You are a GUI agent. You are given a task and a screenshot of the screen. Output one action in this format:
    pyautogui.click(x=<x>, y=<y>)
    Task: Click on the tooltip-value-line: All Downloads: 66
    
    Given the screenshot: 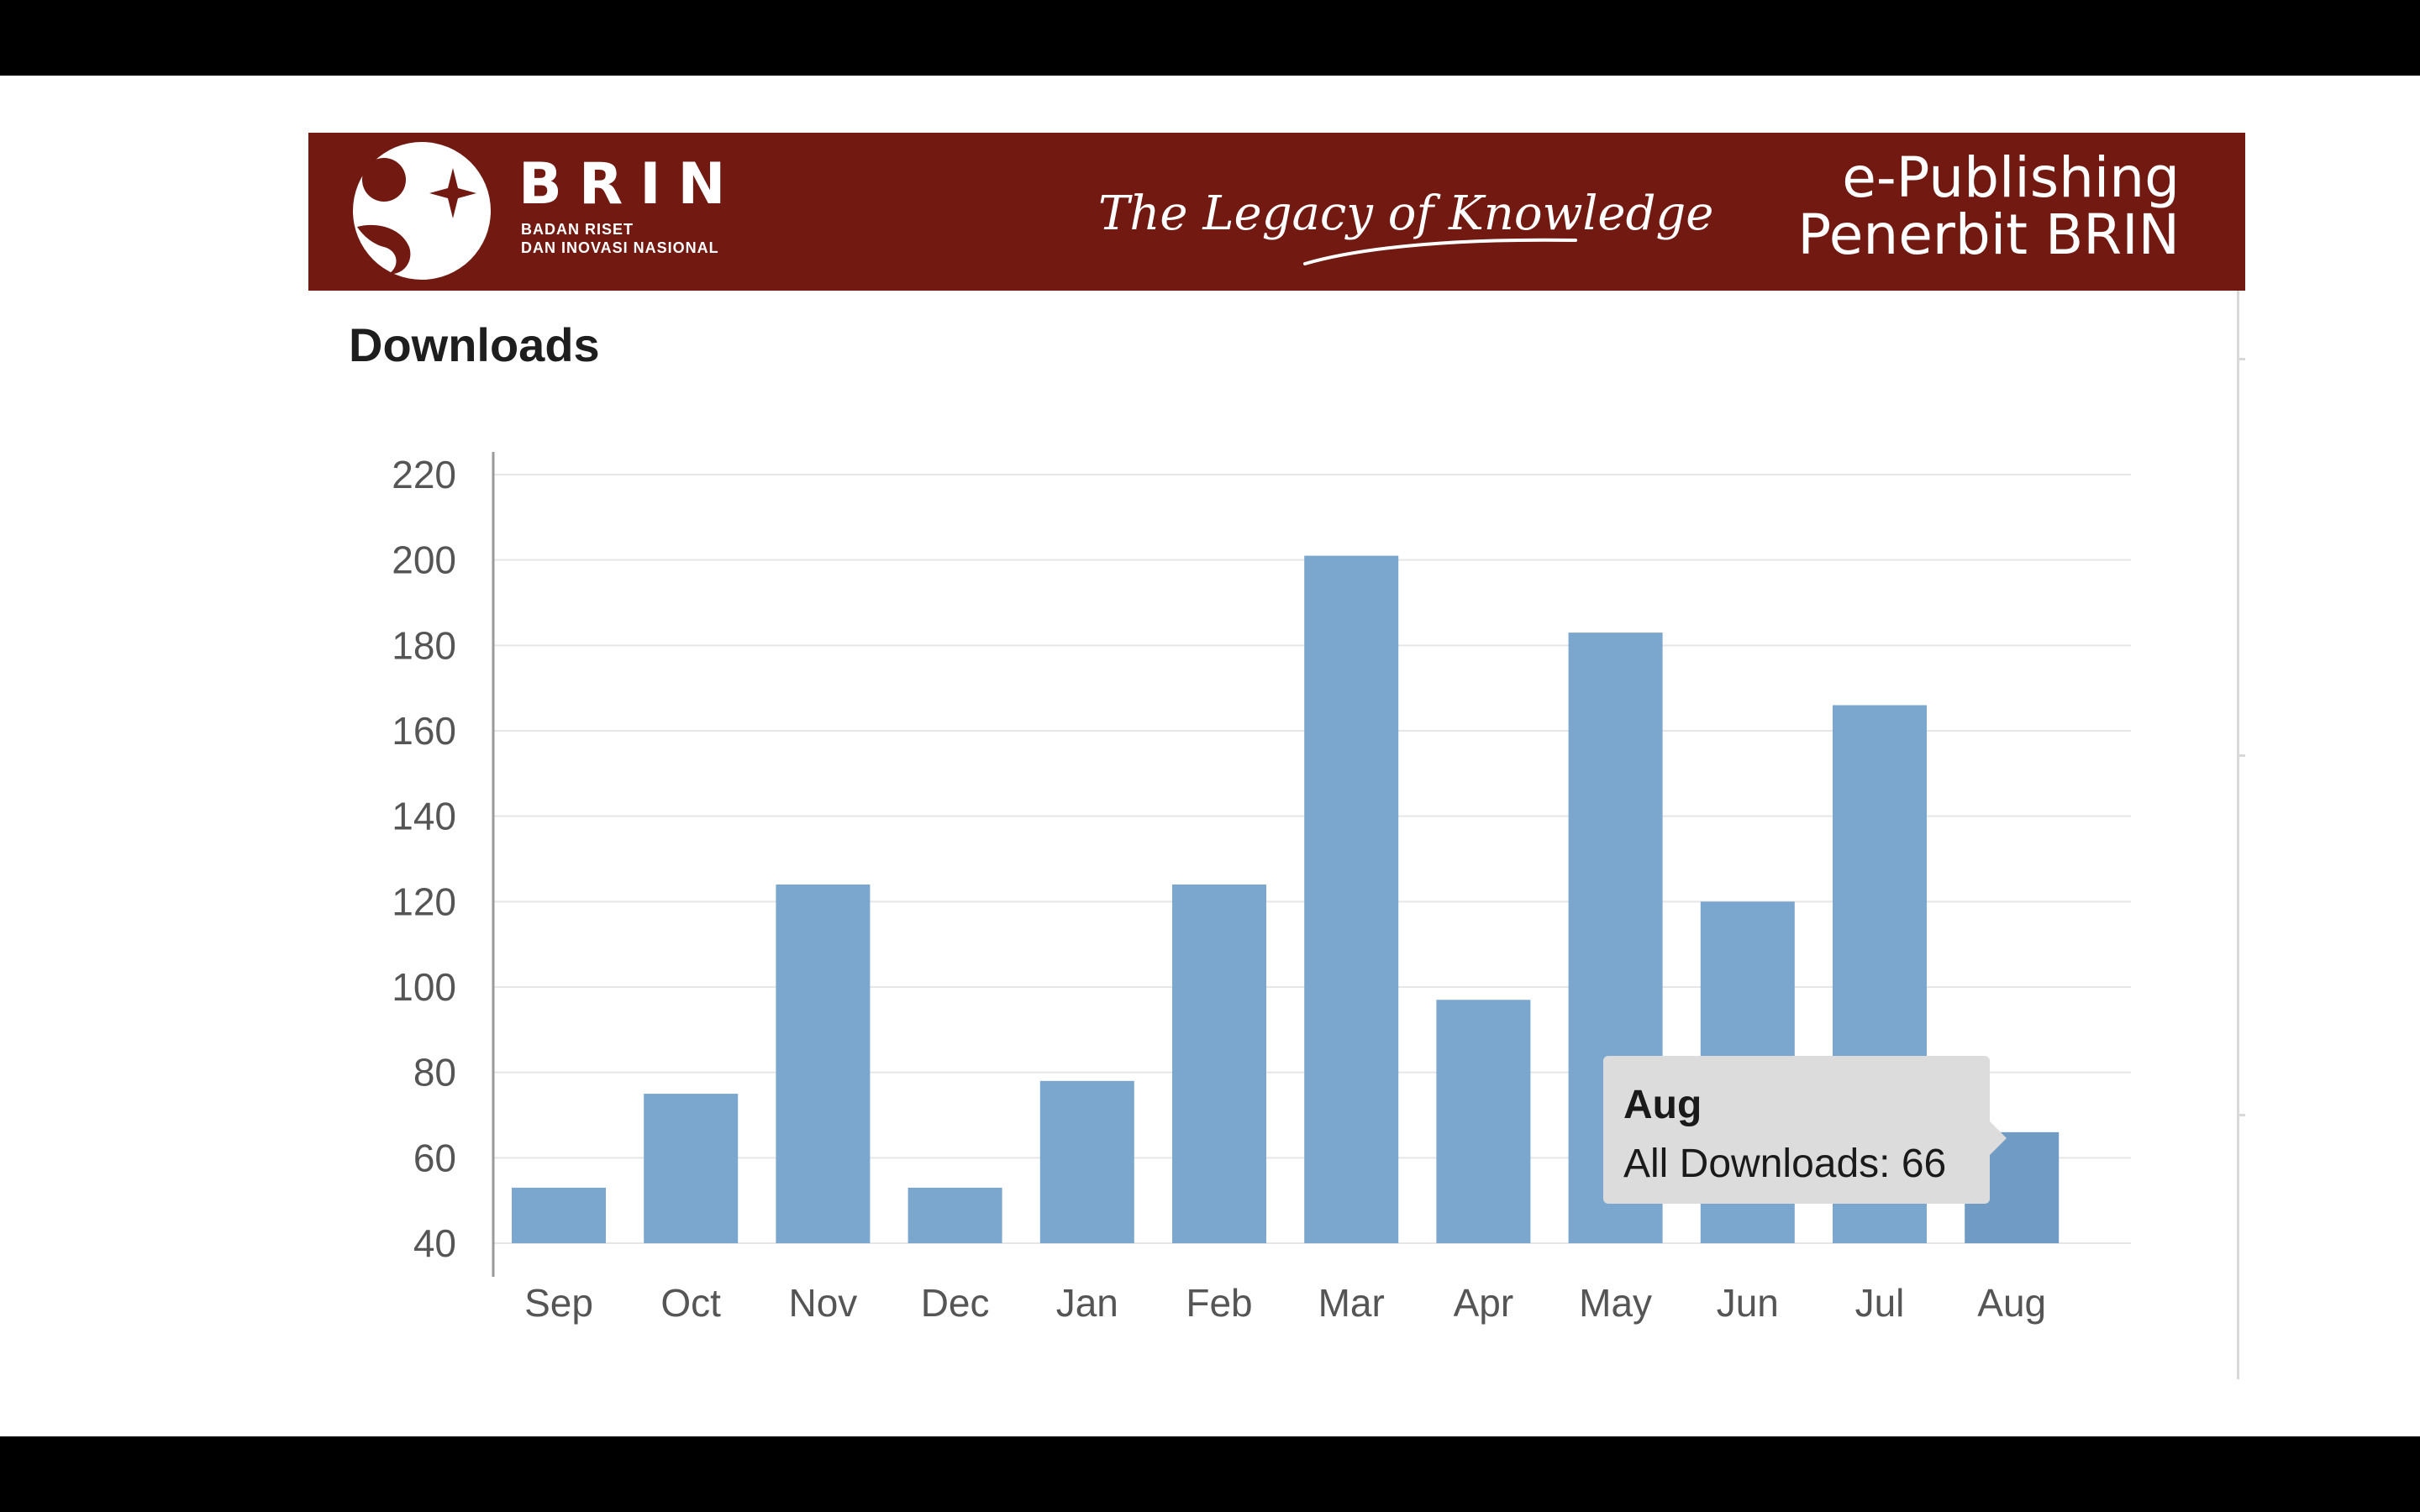 What is the action you would take?
    pyautogui.click(x=1785, y=1164)
    